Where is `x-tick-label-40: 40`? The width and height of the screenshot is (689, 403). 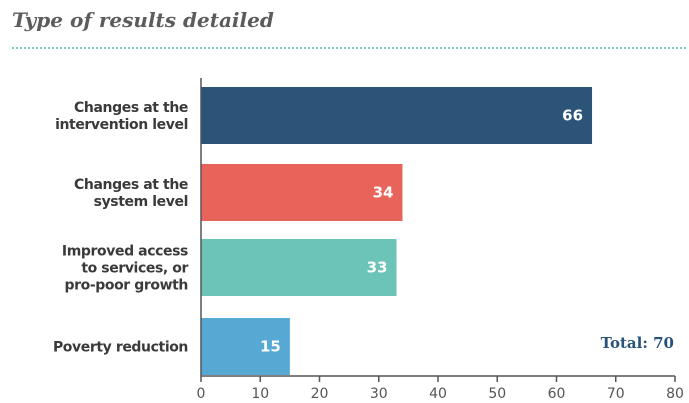
x-tick-label-40: 40 is located at coordinates (438, 394).